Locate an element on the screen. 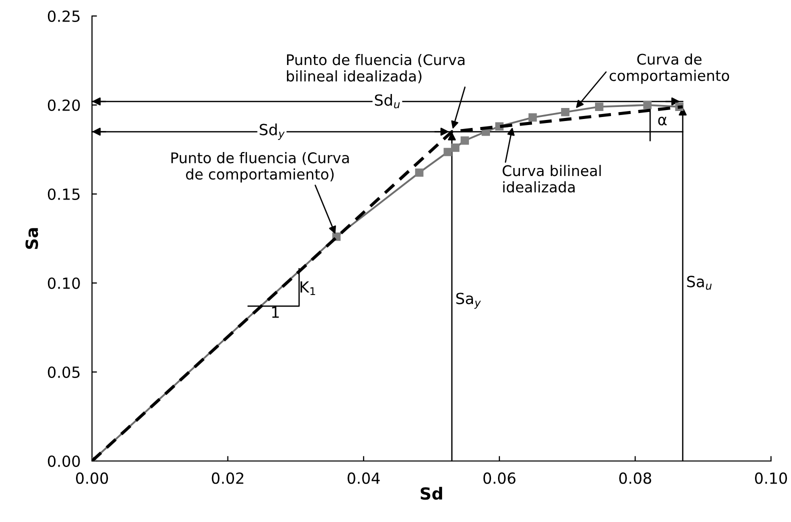 This screenshot has width=791, height=522. annotation: Curva bilineal idealizada is located at coordinates (551, 178).